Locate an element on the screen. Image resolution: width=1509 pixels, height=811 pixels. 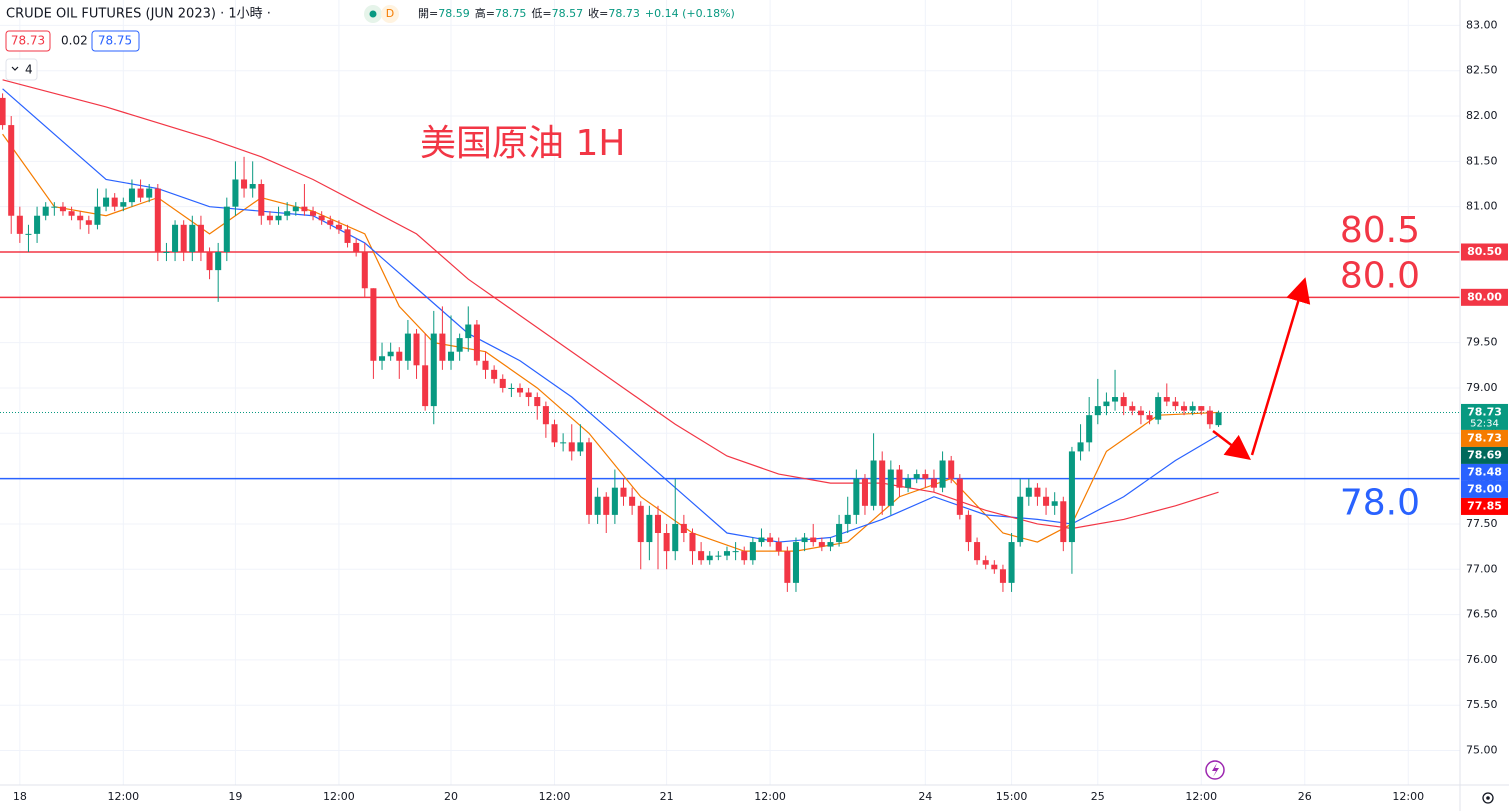
price-tag-label: 78.00 is located at coordinates (1484, 488).